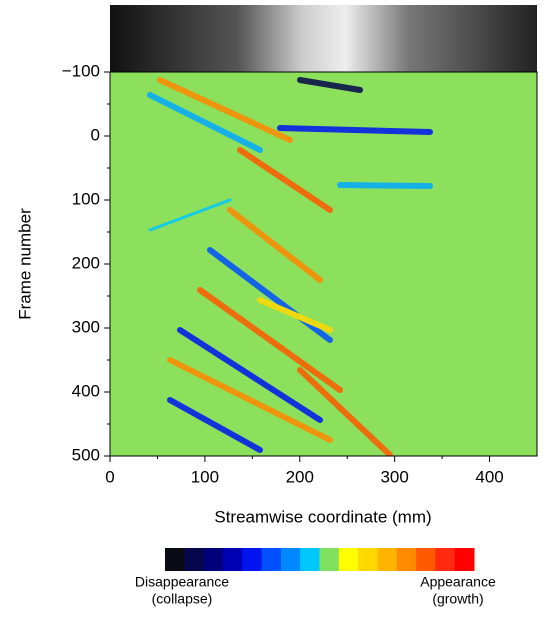 Image resolution: width=549 pixels, height=618 pixels. Describe the element at coordinates (457, 599) in the screenshot. I see `colorbar-high-label: (growth)` at that location.